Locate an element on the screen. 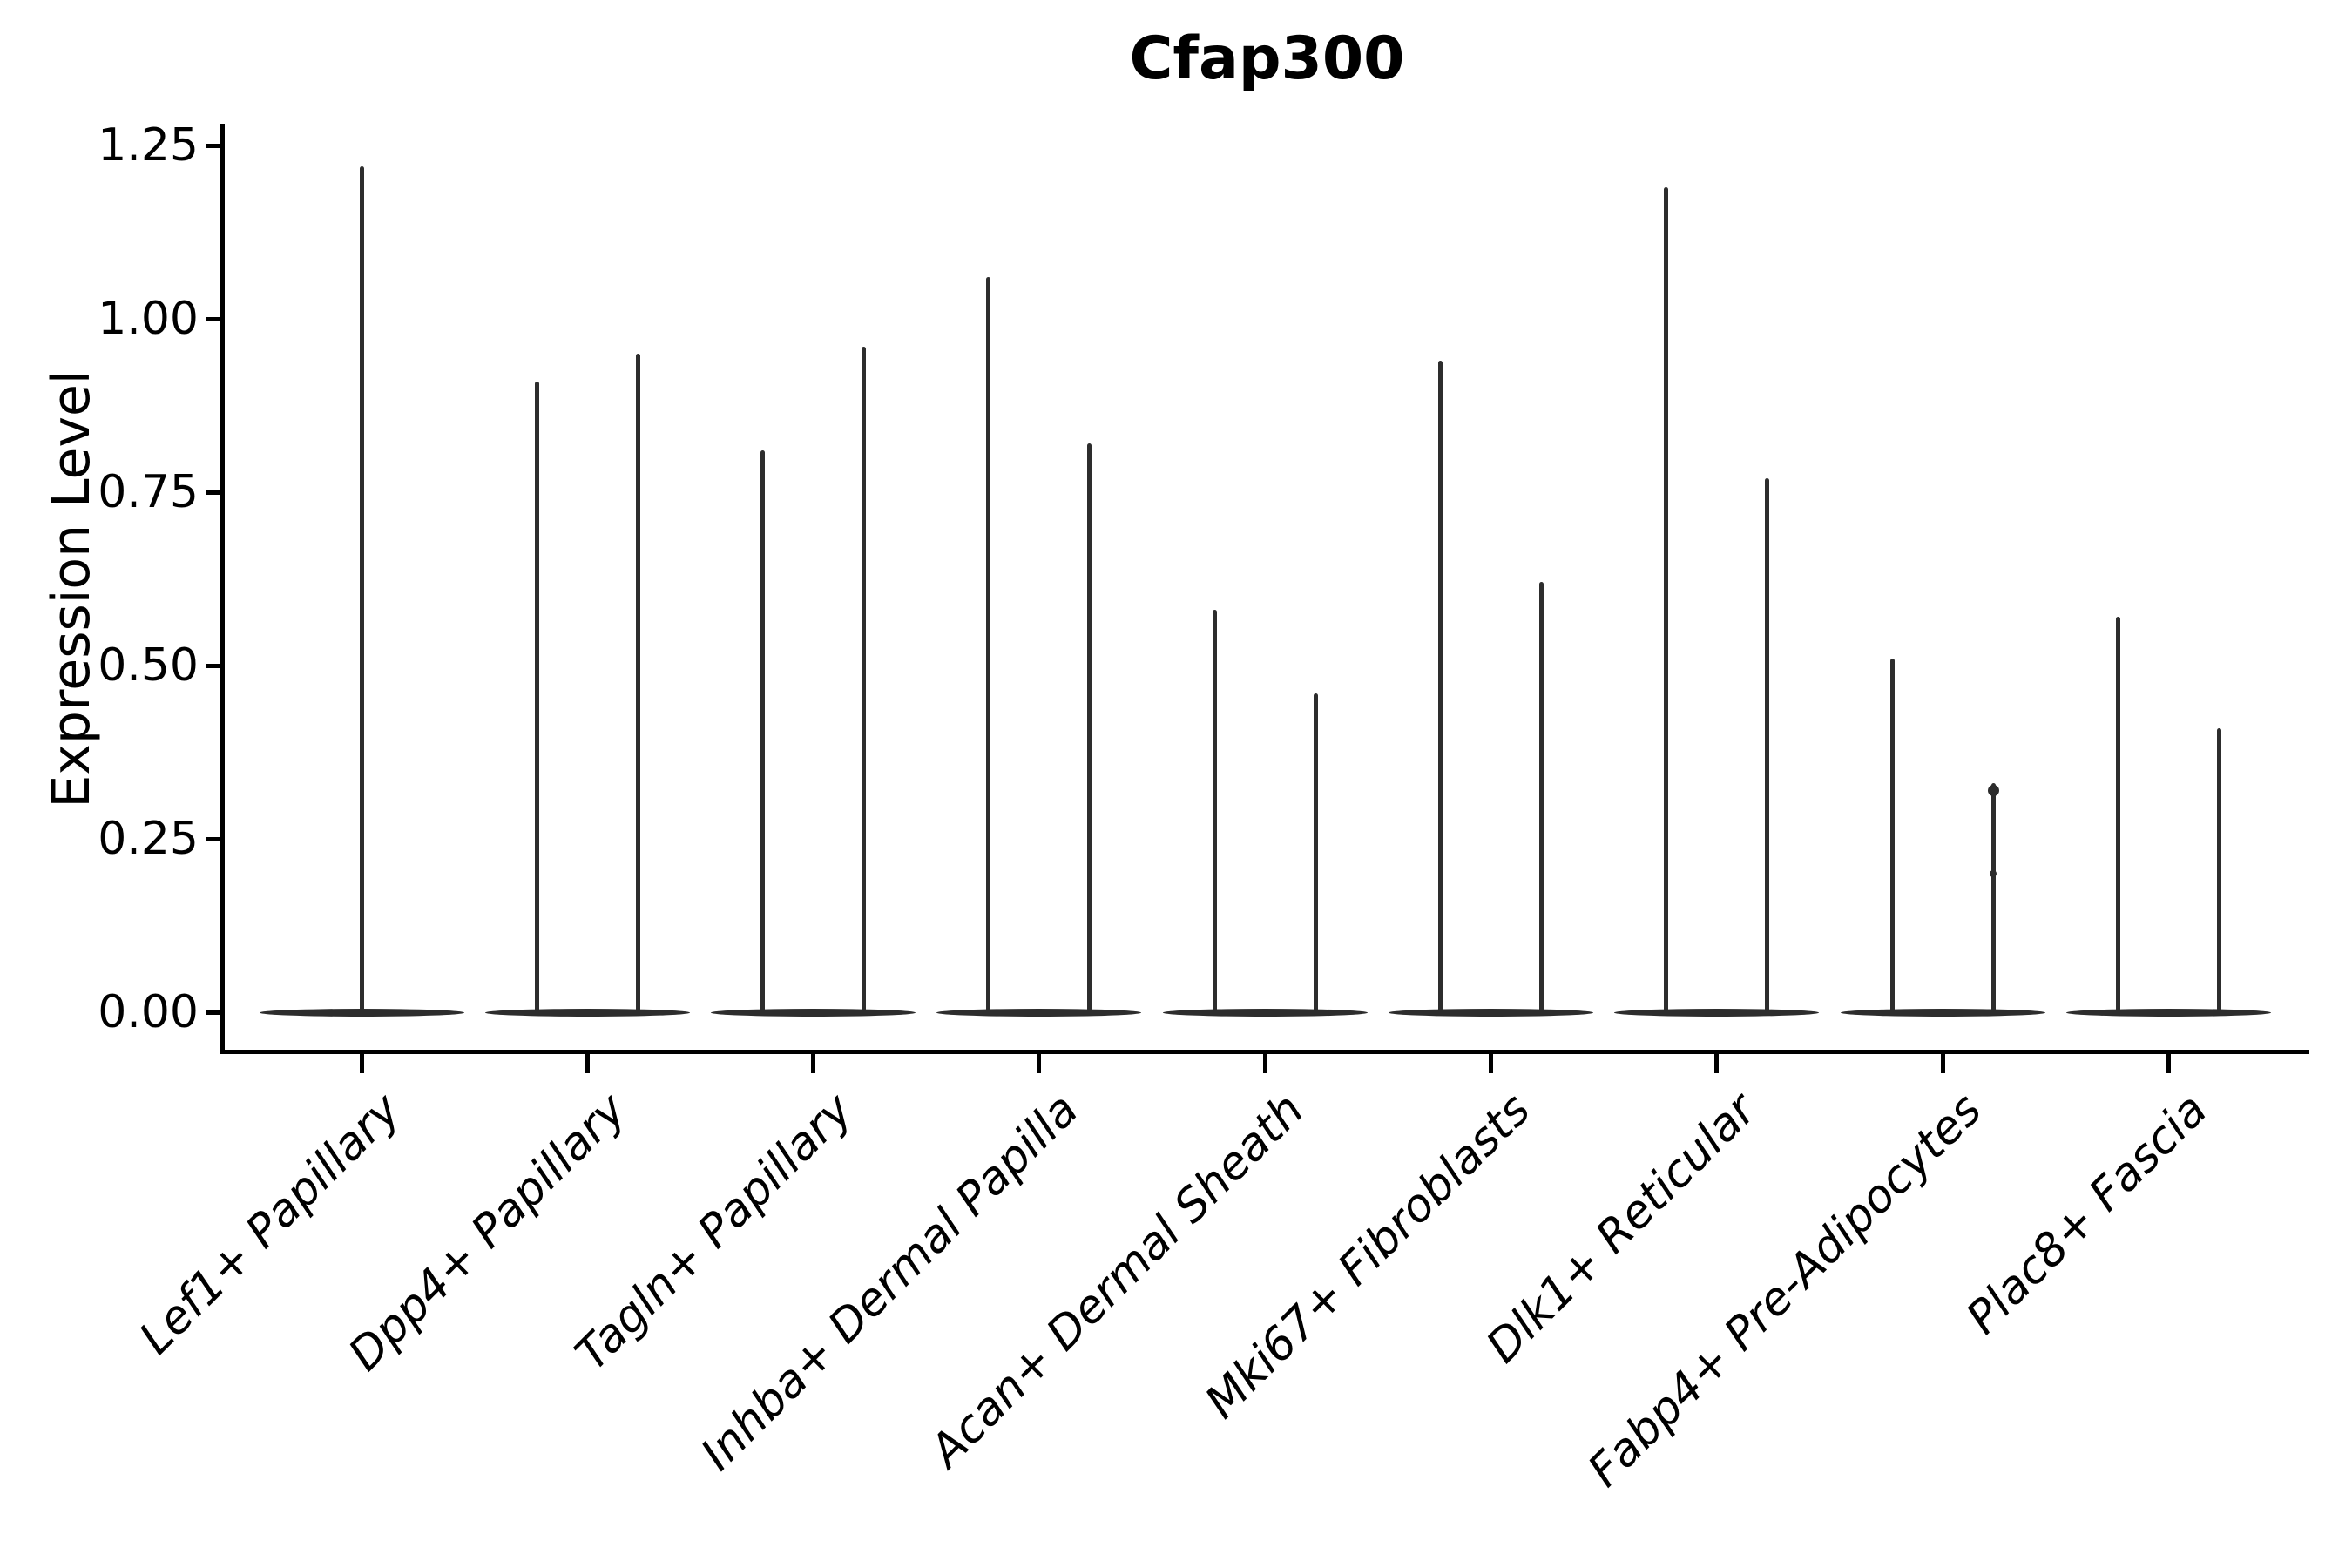 The image size is (2352, 1568). x-tick-label: Acan+ Dermal Sheath is located at coordinates (1117, 1280).